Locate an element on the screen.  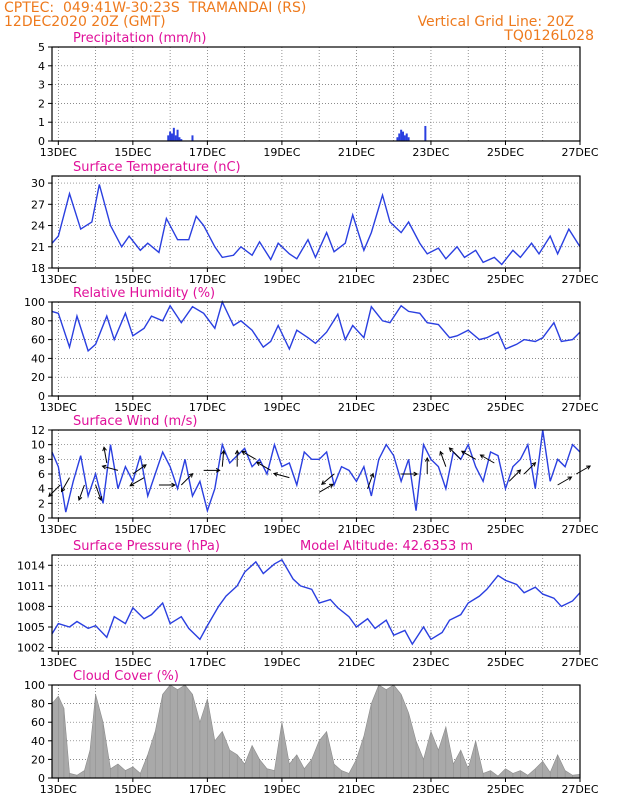
panel-title: Precipitation (mm/h) is located at coordinates (139, 38).